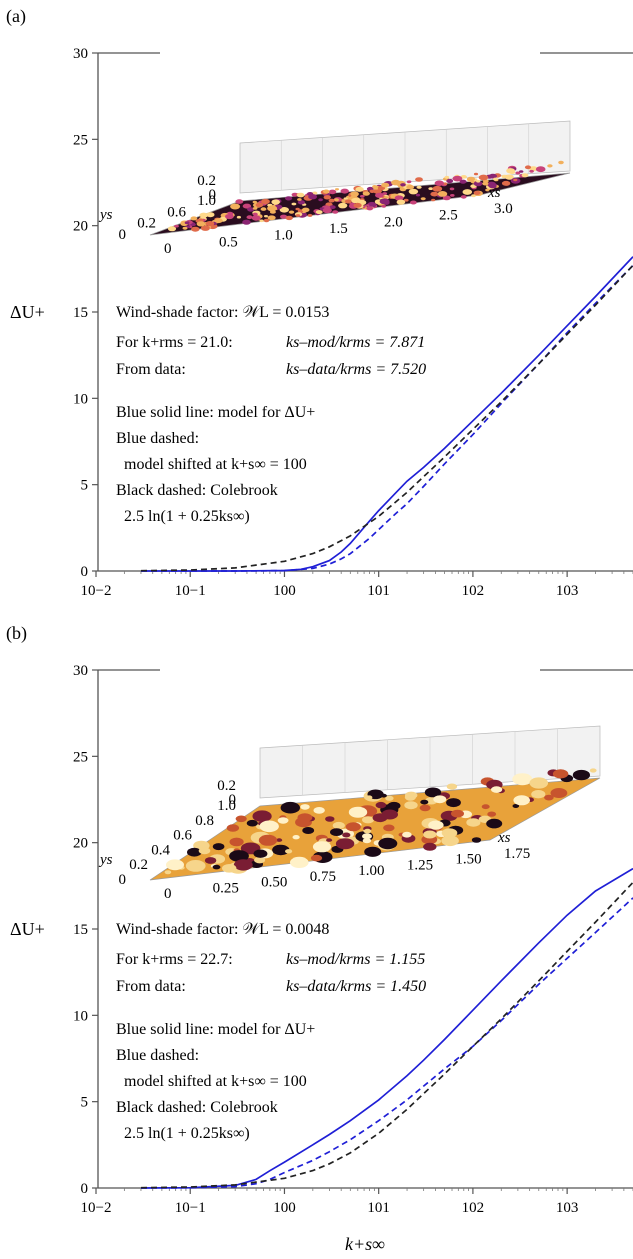  What do you see at coordinates (213, 195) in the screenshot?
I see `inset-z-tick-label: 0` at bounding box center [213, 195].